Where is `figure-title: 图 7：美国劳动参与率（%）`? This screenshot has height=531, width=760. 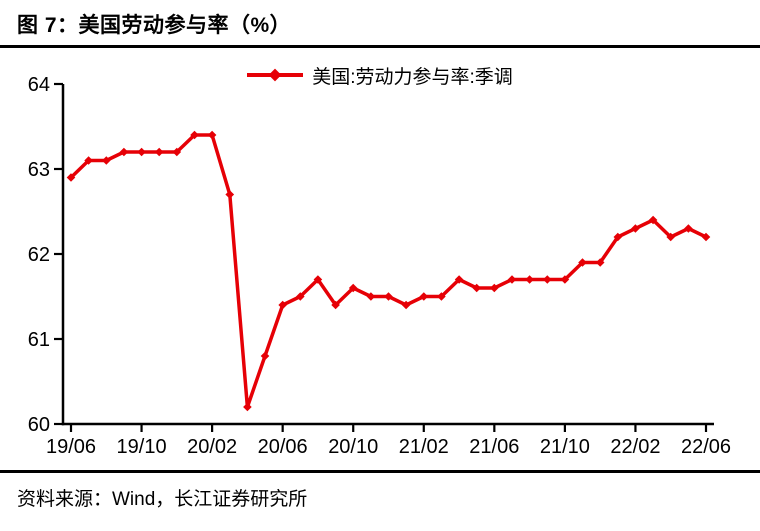 figure-title: 图 7：美国劳动参与率（%） is located at coordinates (154, 25).